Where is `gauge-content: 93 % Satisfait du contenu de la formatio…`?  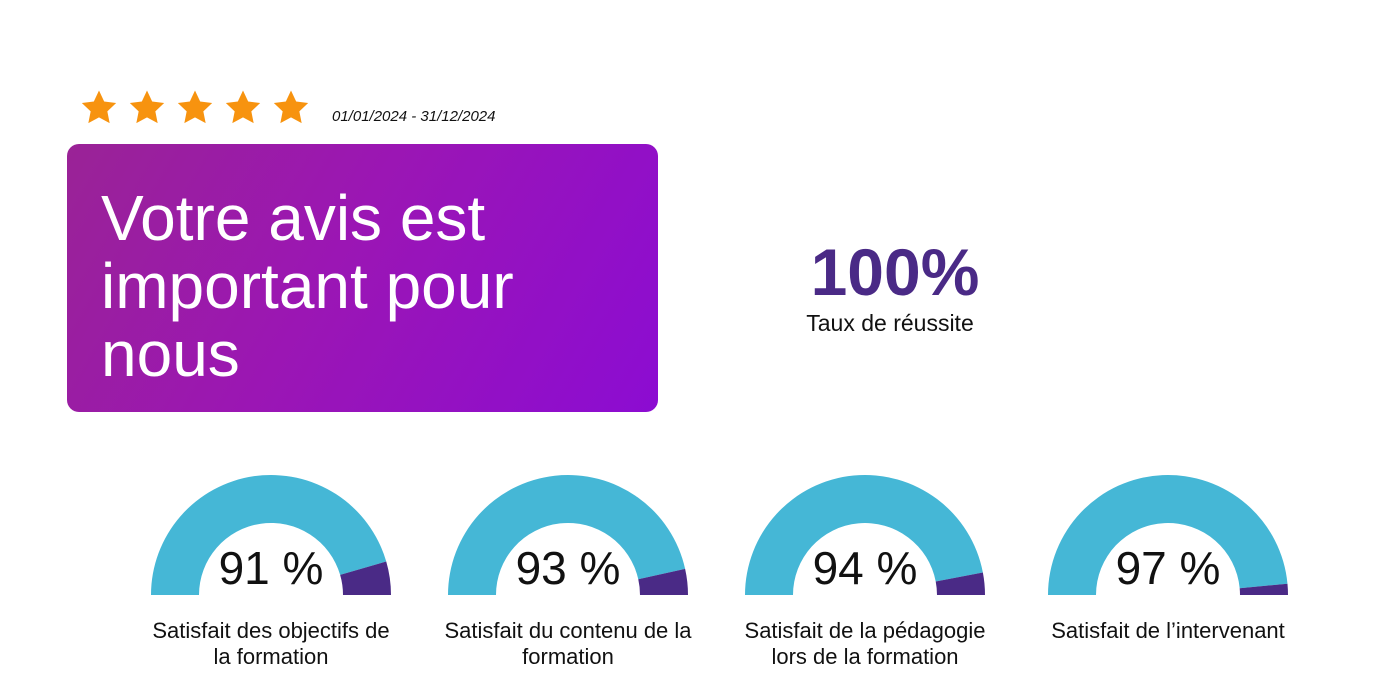 gauge-content: 93 % Satisfait du contenu de la formatio… is located at coordinates (568, 585).